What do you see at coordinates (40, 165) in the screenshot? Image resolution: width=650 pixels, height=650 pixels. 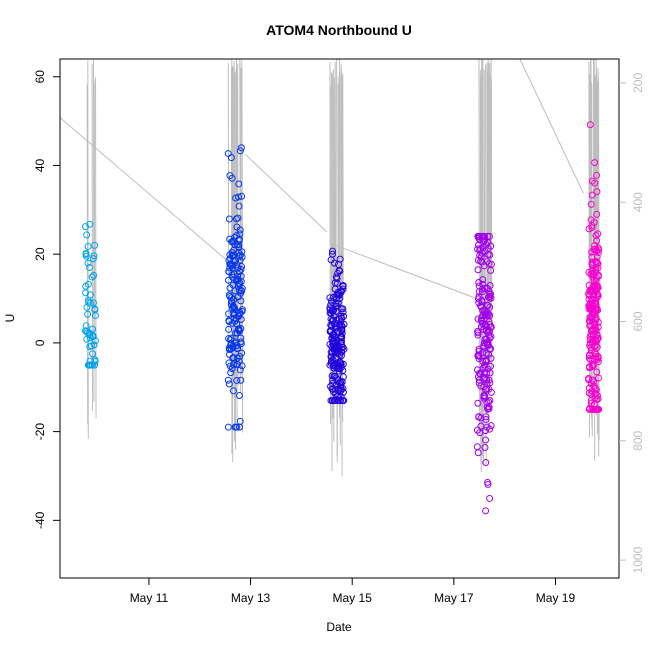 I see `y-tick-label: 40` at bounding box center [40, 165].